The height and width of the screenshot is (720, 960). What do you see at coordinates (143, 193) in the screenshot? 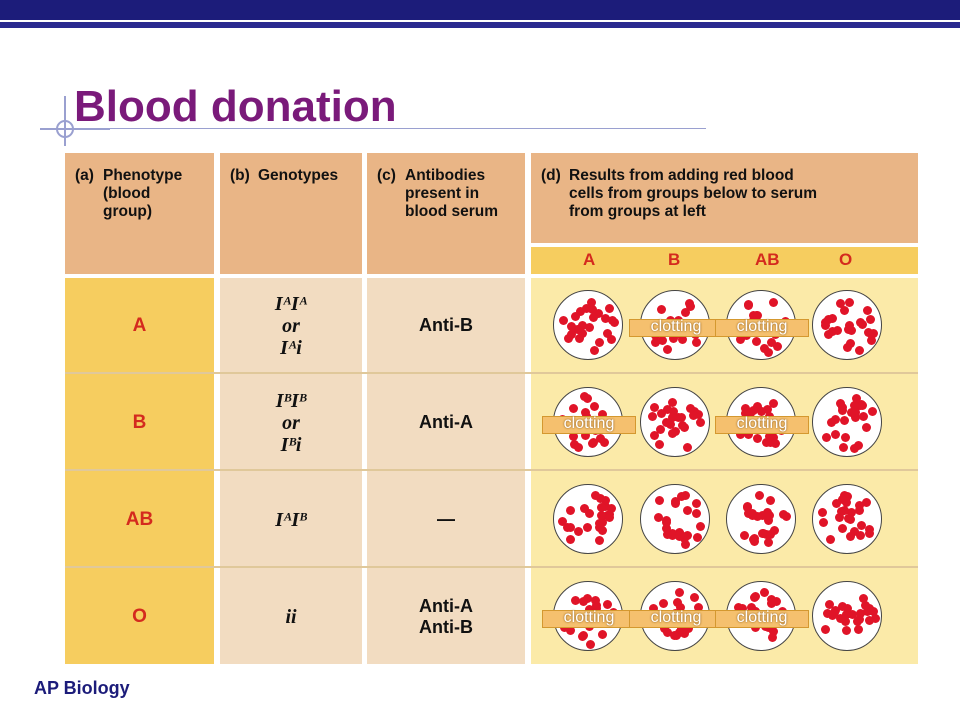
I see `header-phenotype-text: Phenotype (blood group)` at bounding box center [143, 193].